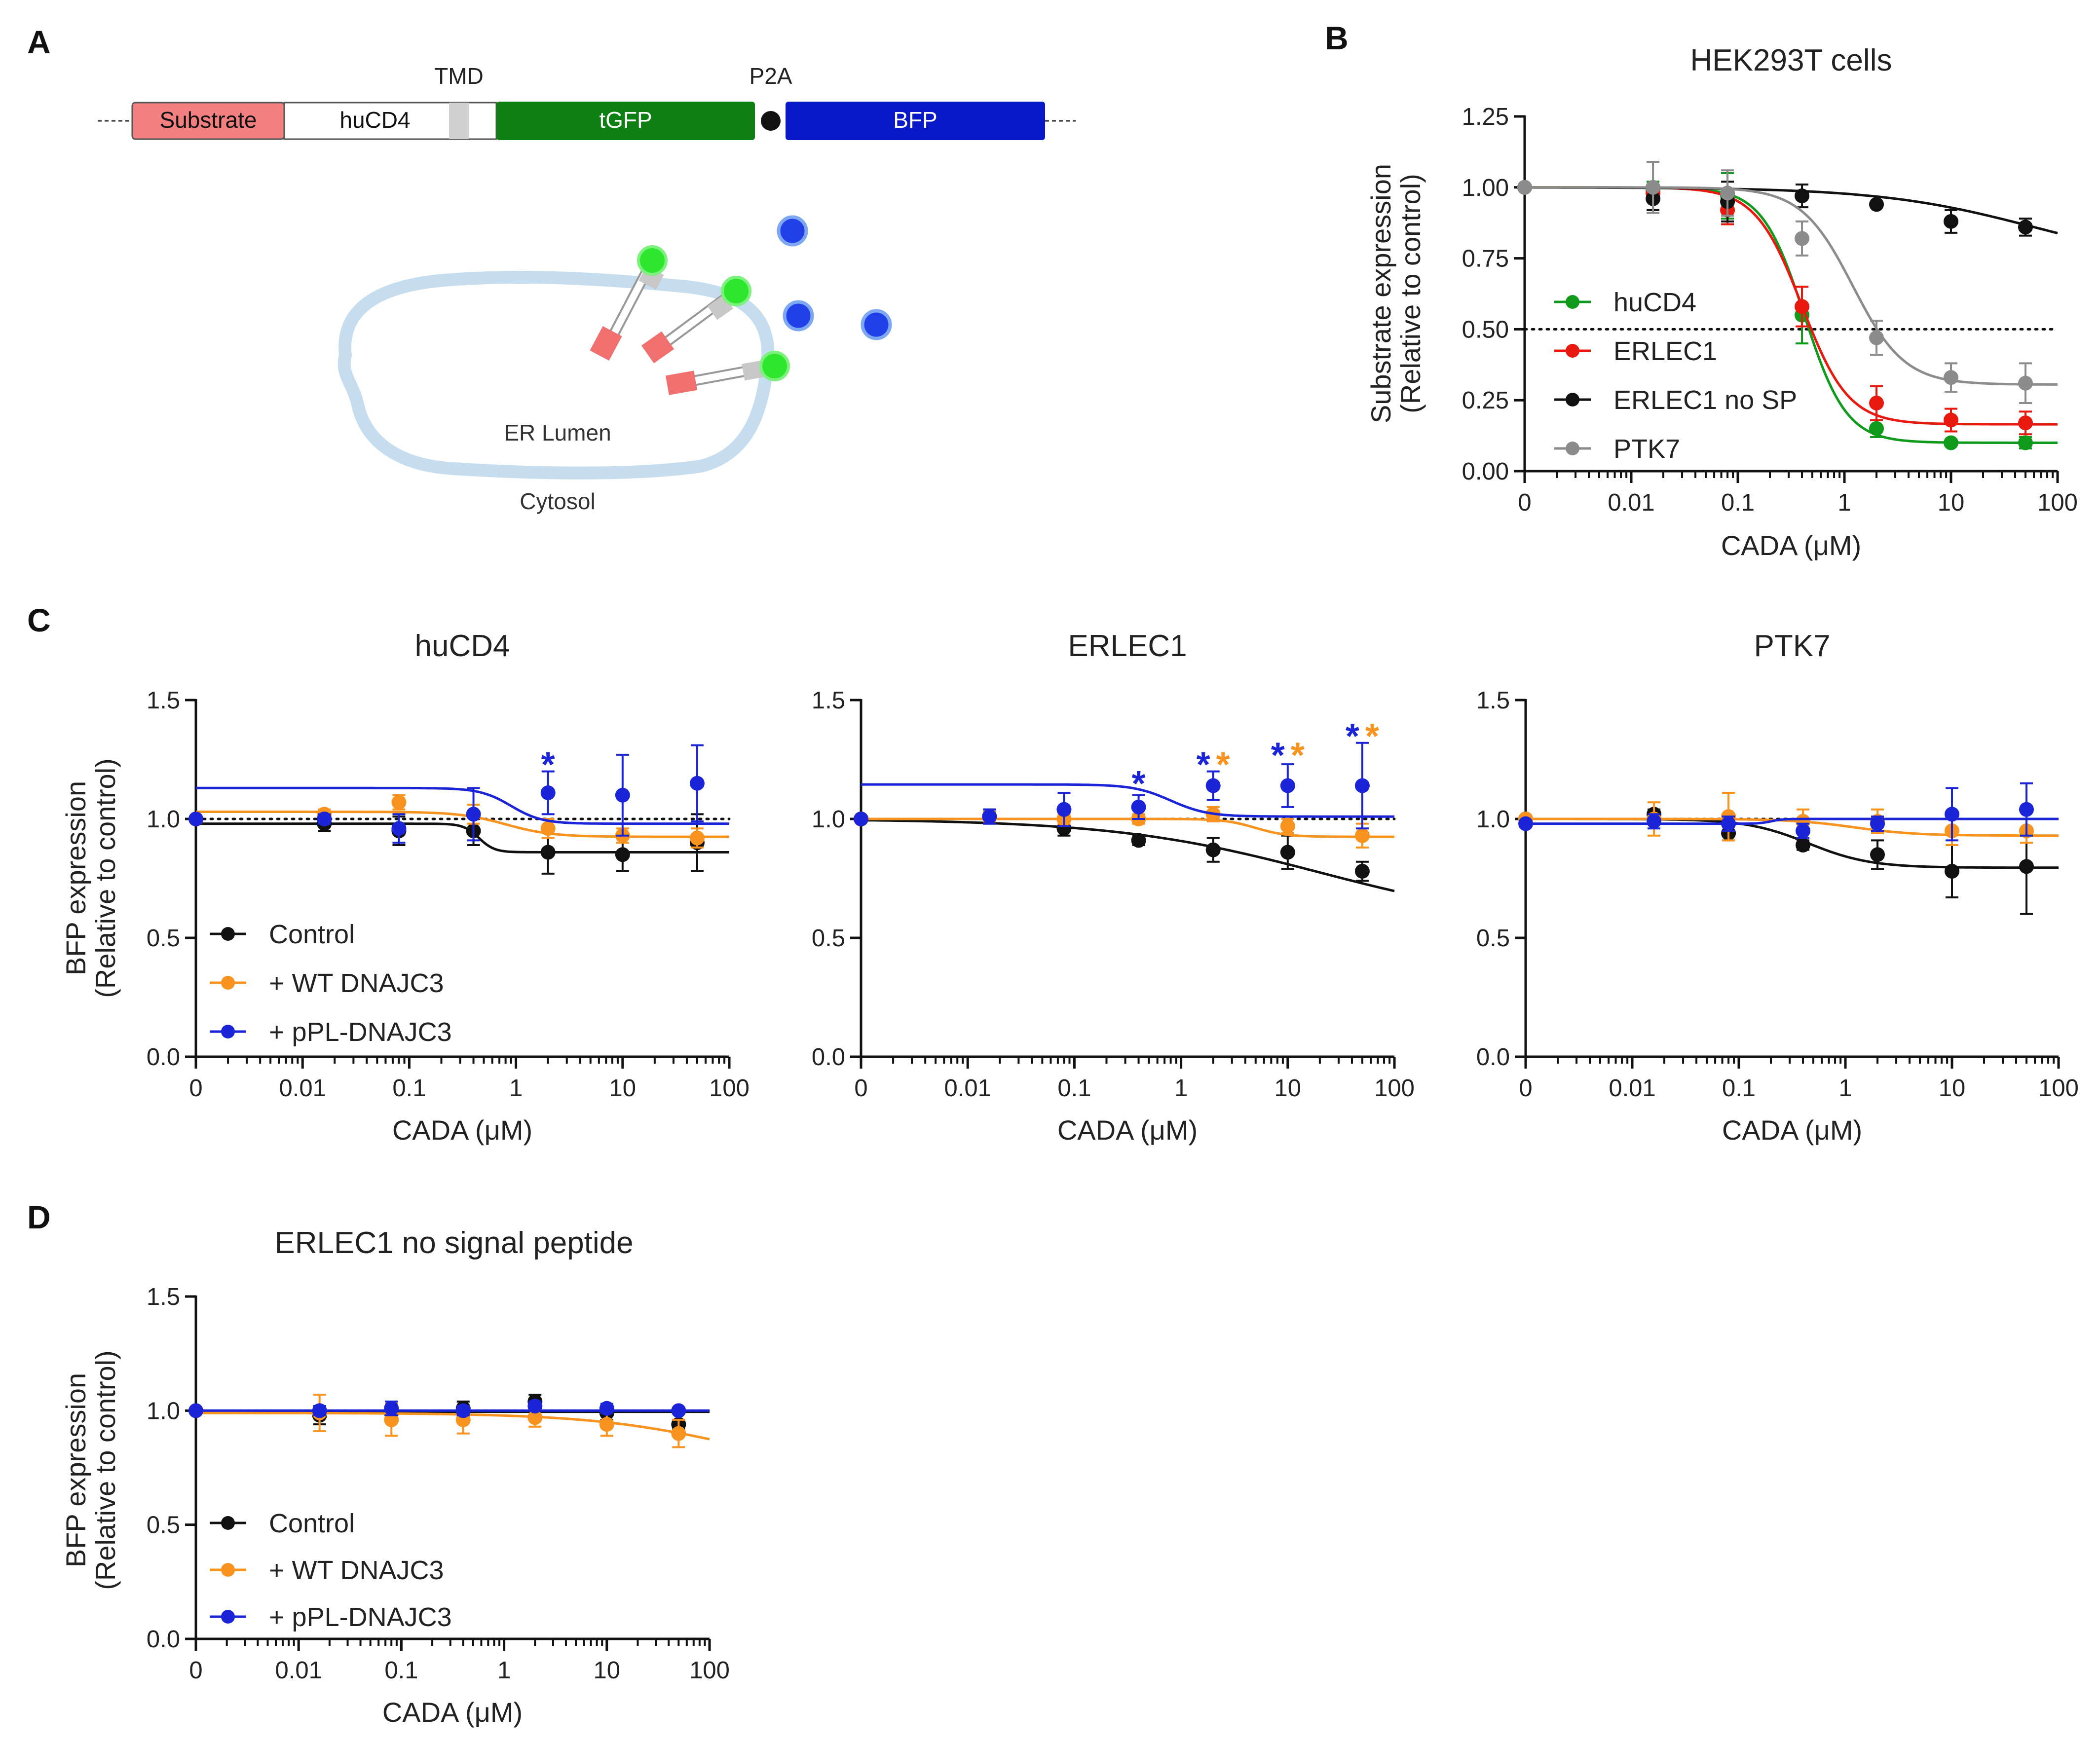  Describe the element at coordinates (1792, 646) in the screenshot. I see `chart-title: PTK7` at that location.